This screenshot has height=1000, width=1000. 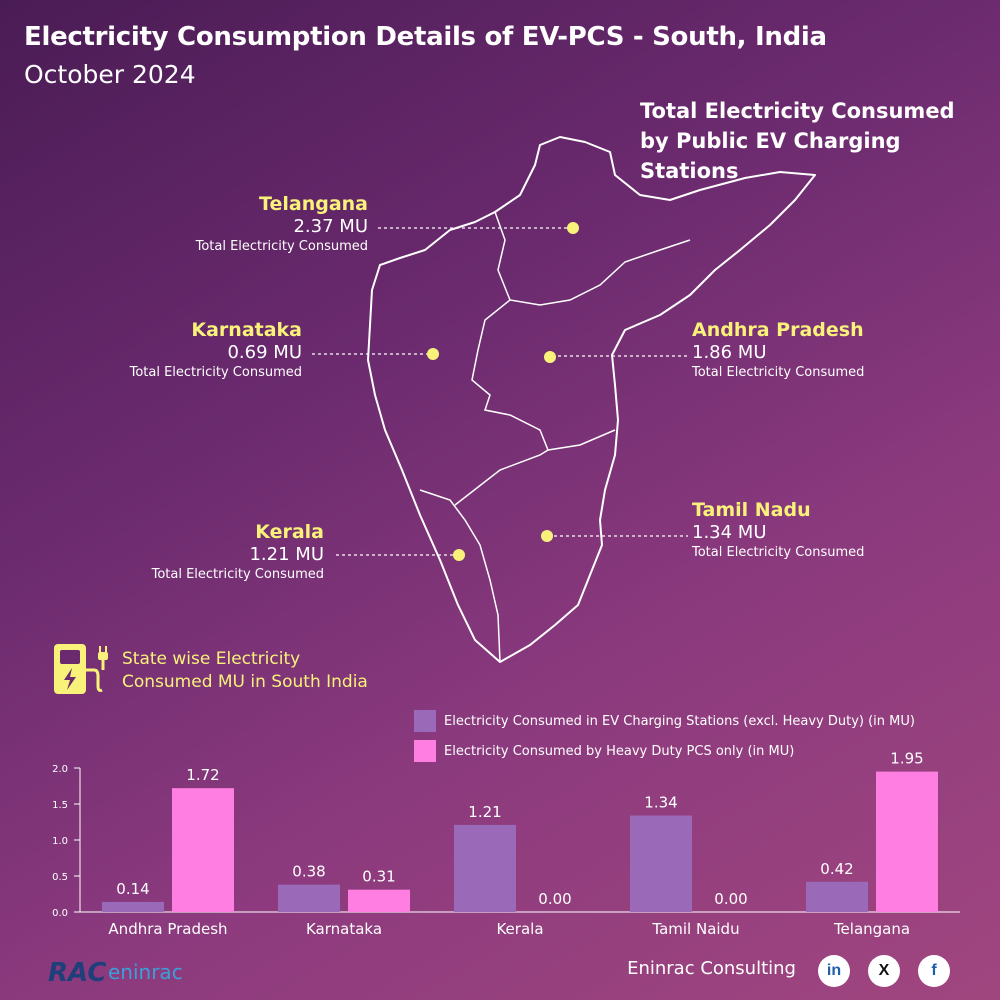 What do you see at coordinates (60, 769) in the screenshot?
I see `y-tick-label: 2.0` at bounding box center [60, 769].